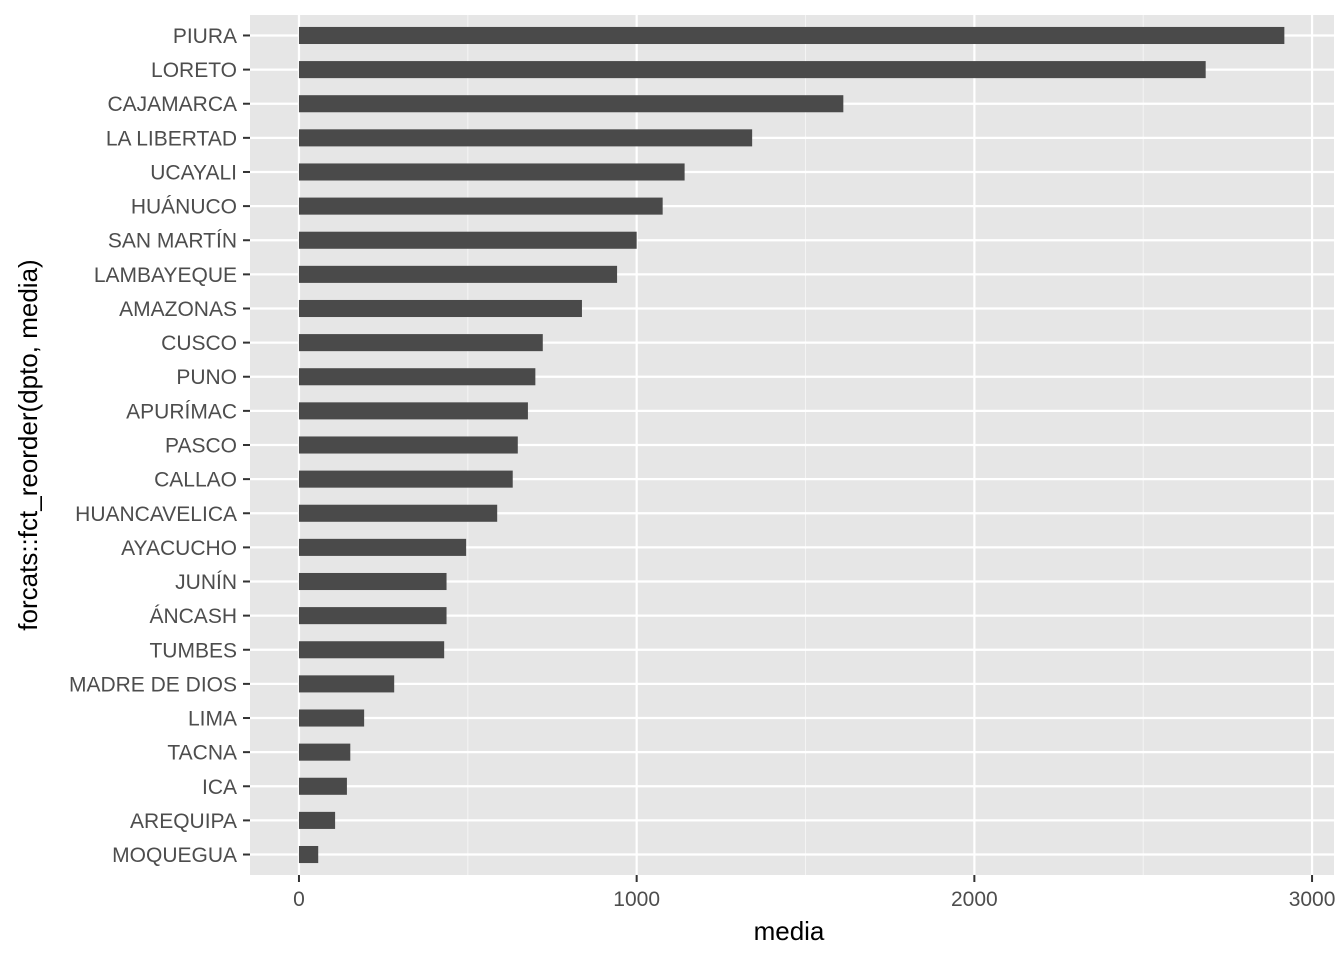 This screenshot has height=960, width=1344. Describe the element at coordinates (179, 548) in the screenshot. I see `y-tick-label: AYACUCHO` at that location.